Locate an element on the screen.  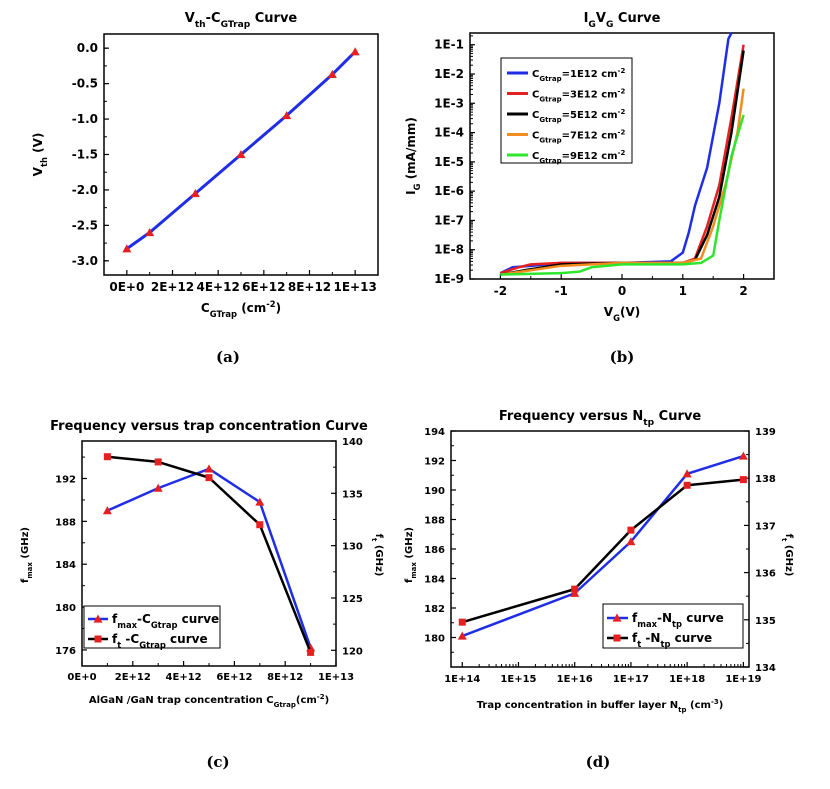
y-tick-label: 1E-1 is located at coordinates (449, 45).